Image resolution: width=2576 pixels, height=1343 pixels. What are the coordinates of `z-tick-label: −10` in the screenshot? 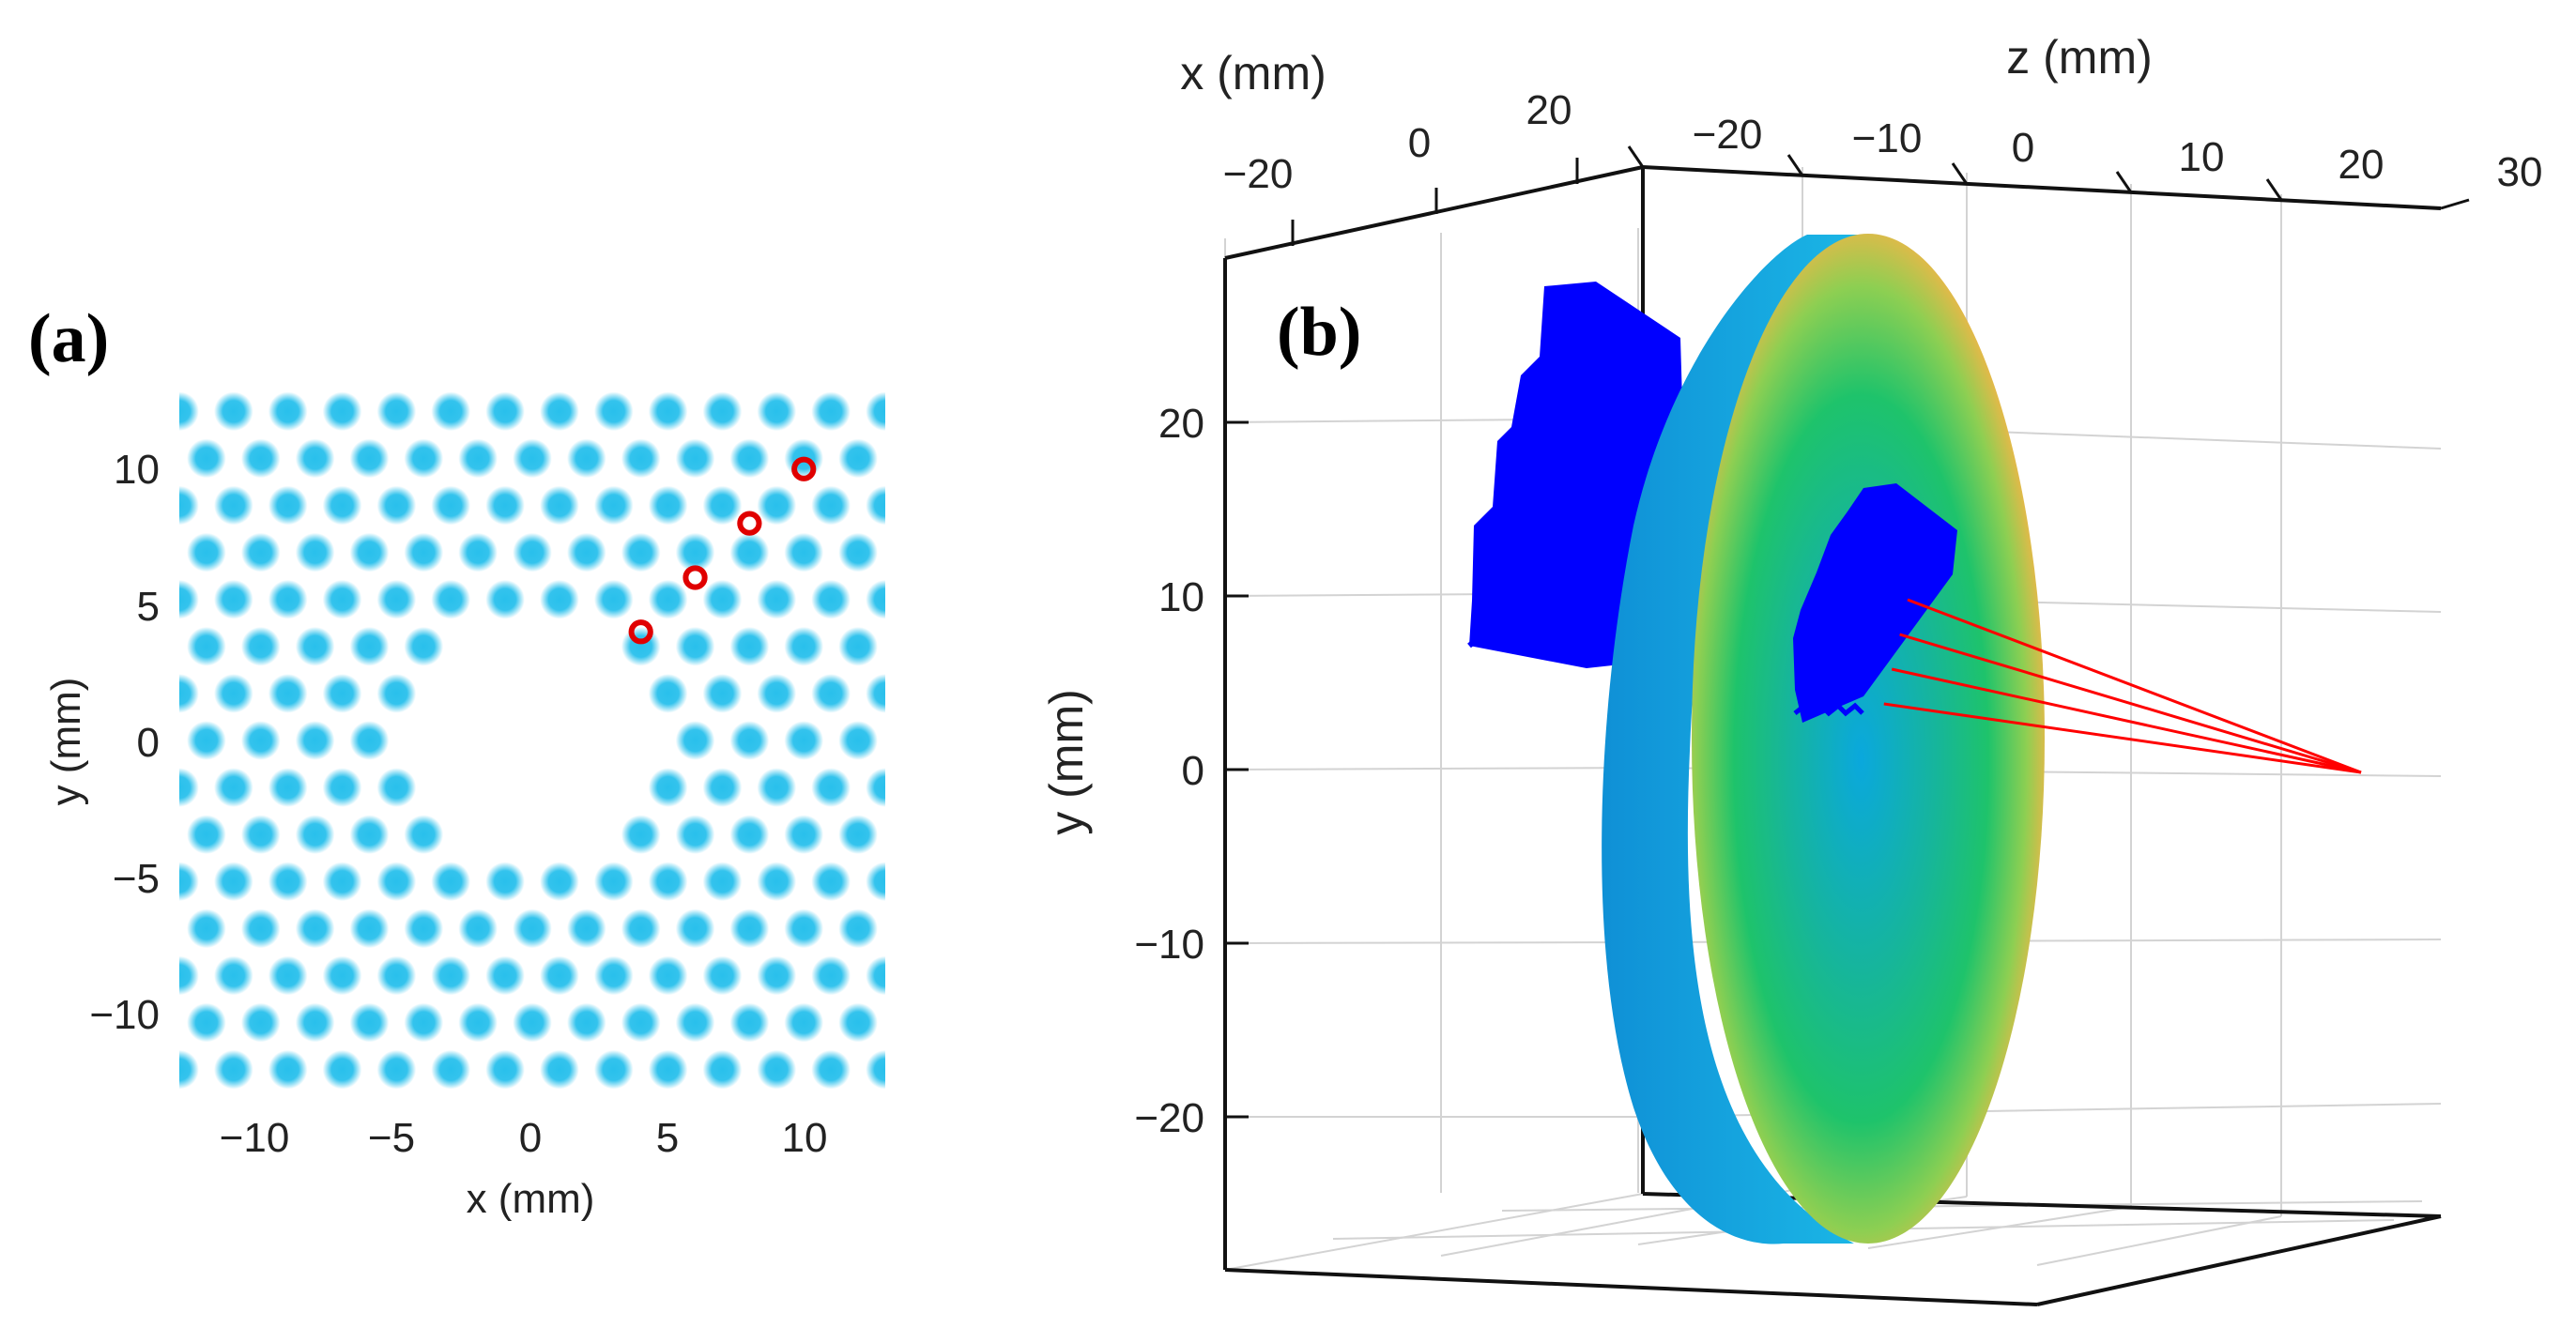 It's located at (1888, 138).